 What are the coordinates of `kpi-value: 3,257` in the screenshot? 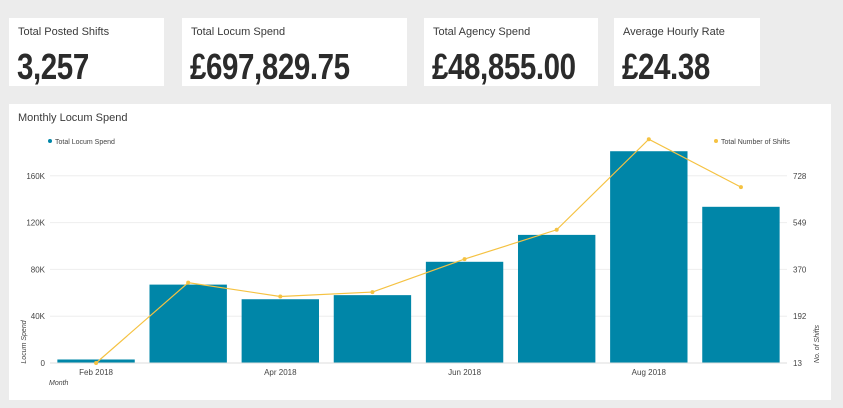 It's located at (53, 66).